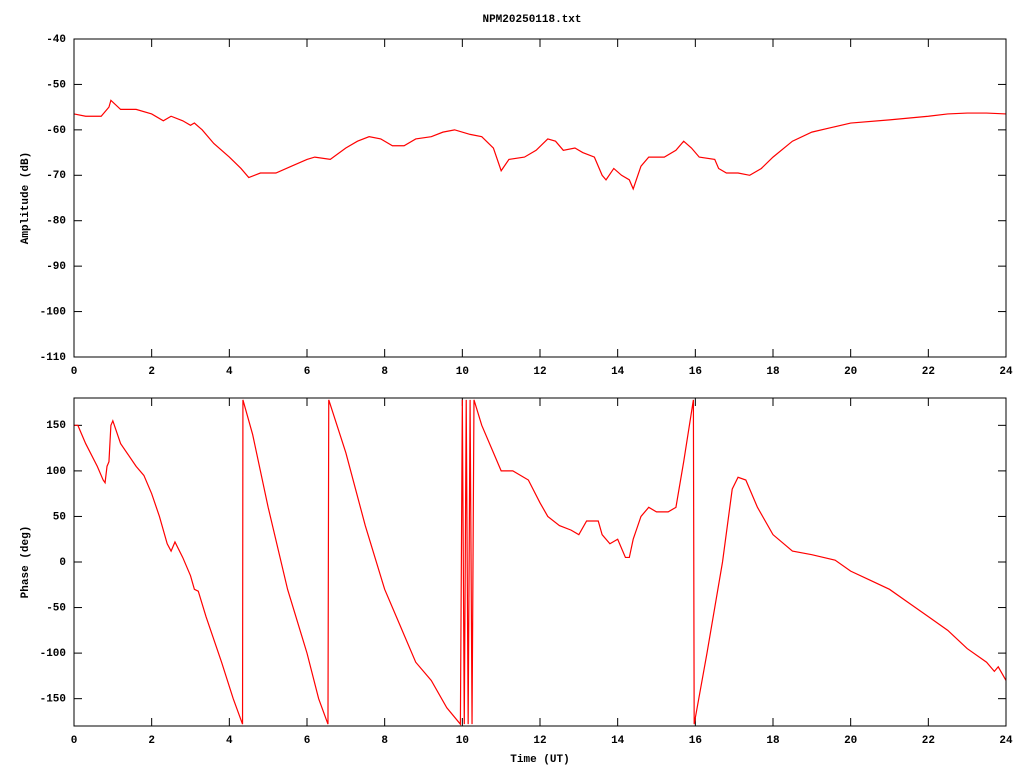 The width and height of the screenshot is (1024, 768). I want to click on chart-title: NPM20250118.txt, so click(531, 20).